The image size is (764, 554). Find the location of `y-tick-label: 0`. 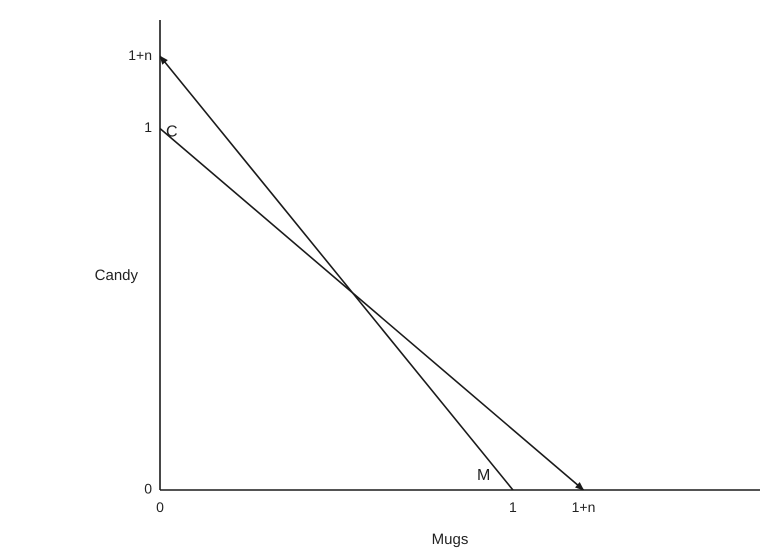

y-tick-label: 0 is located at coordinates (148, 488).